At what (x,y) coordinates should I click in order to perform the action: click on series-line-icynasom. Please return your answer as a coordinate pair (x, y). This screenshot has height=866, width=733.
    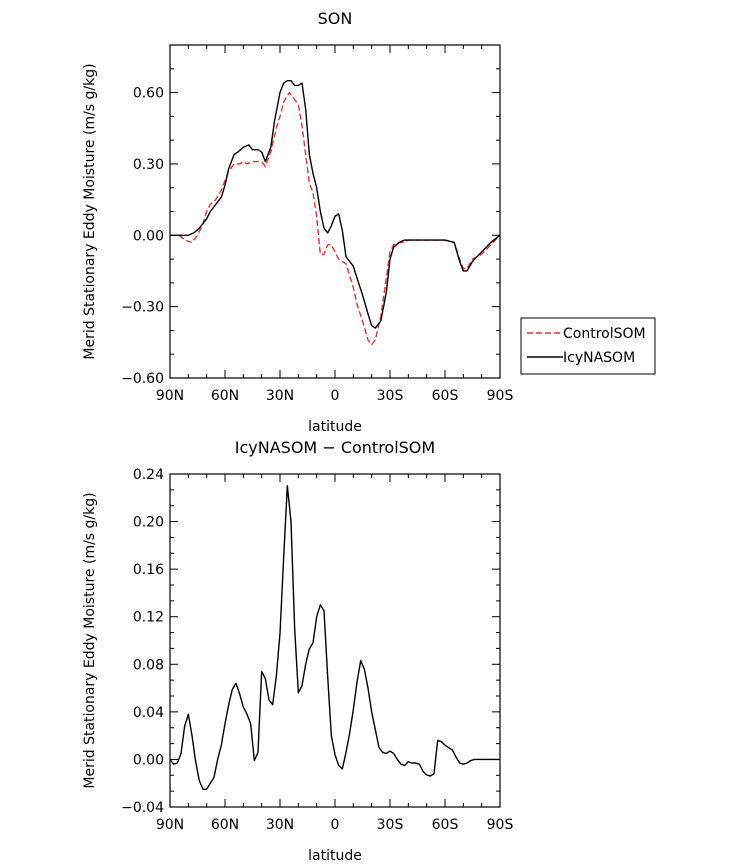
    Looking at the image, I should click on (335, 204).